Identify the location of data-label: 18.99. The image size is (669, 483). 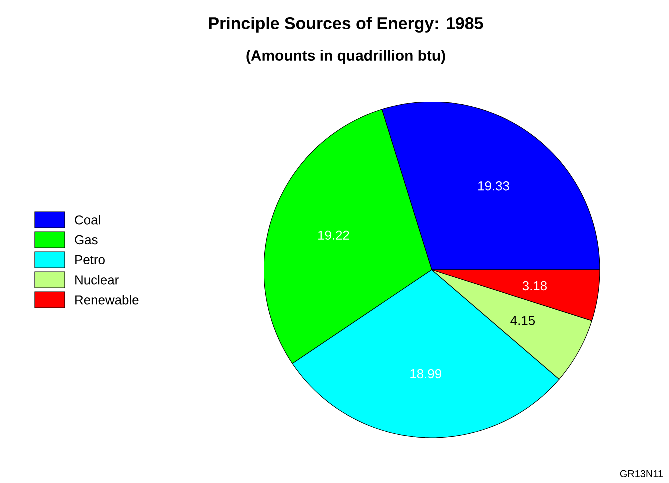
(426, 374).